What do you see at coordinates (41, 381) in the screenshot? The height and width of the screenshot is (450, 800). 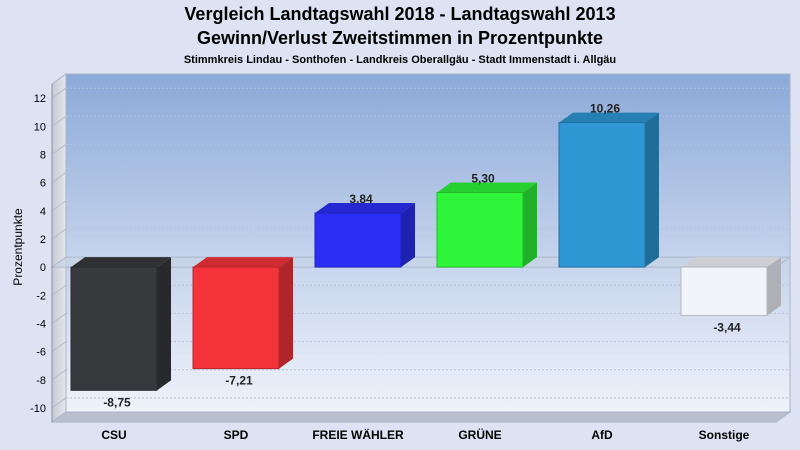 I see `y-tick-label: -8` at bounding box center [41, 381].